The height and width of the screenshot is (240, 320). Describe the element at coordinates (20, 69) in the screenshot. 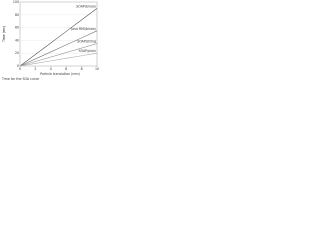

I see `x-tick-label: 0` at that location.